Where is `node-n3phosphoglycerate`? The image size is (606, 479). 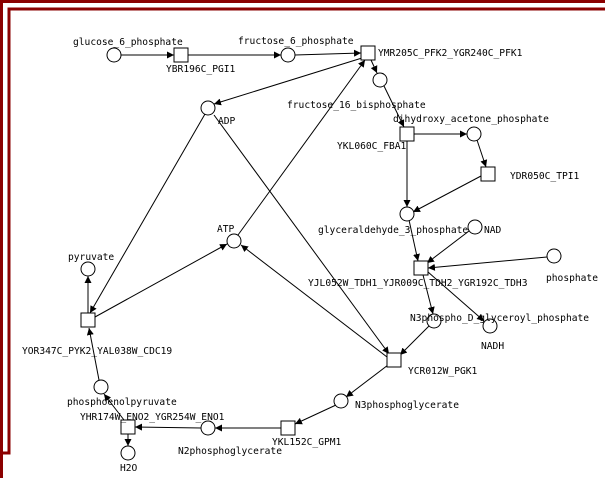
node-n3phosphoglycerate is located at coordinates (341, 401).